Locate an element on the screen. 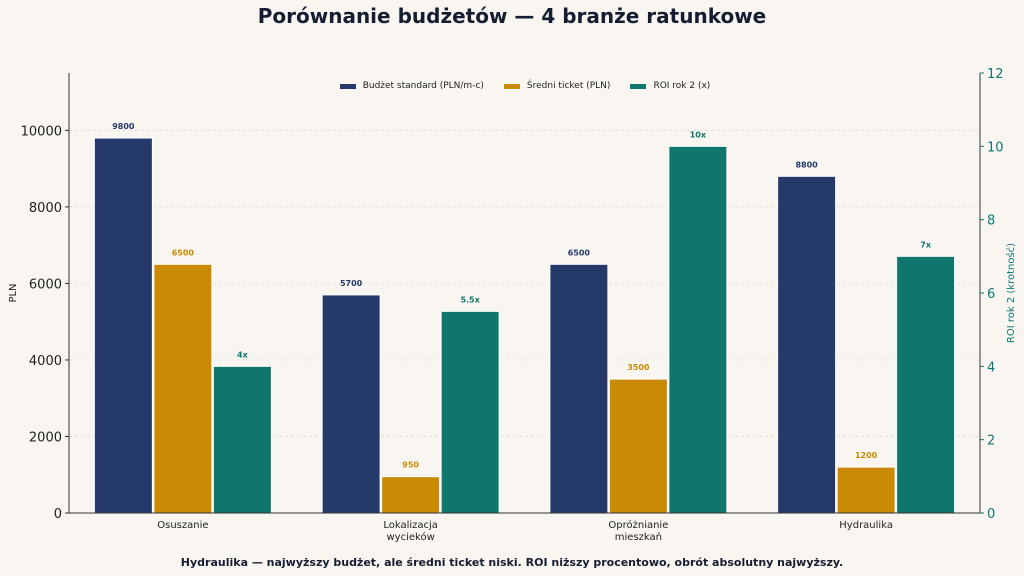 This screenshot has width=1024, height=576. y-axis-title: PLN is located at coordinates (13, 292).